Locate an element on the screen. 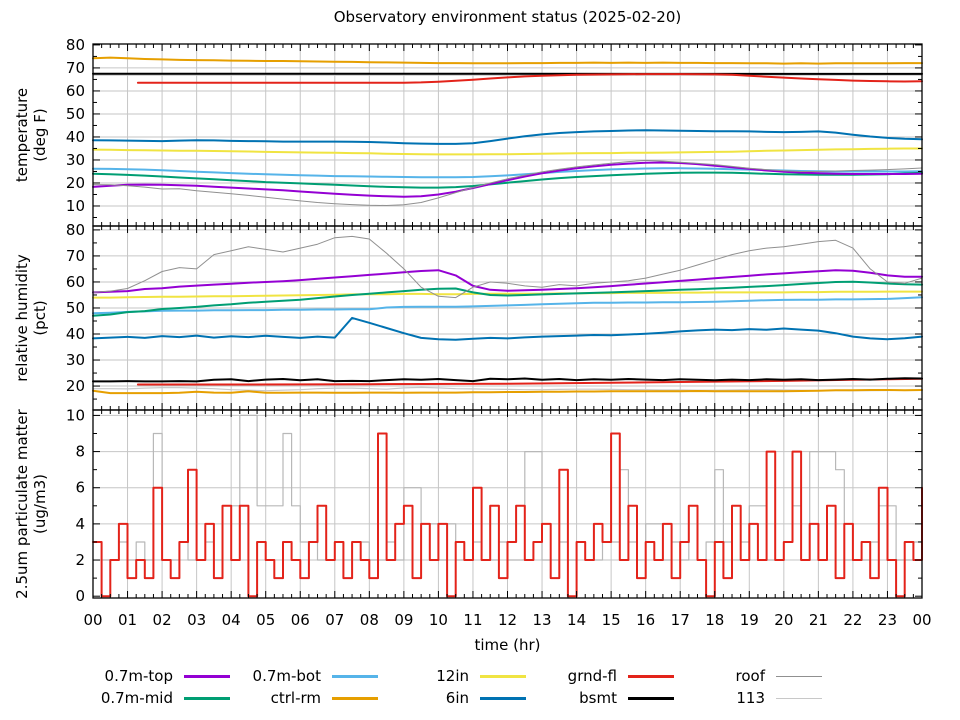 The width and height of the screenshot is (960, 720). legend-label: bsmt is located at coordinates (598, 698).